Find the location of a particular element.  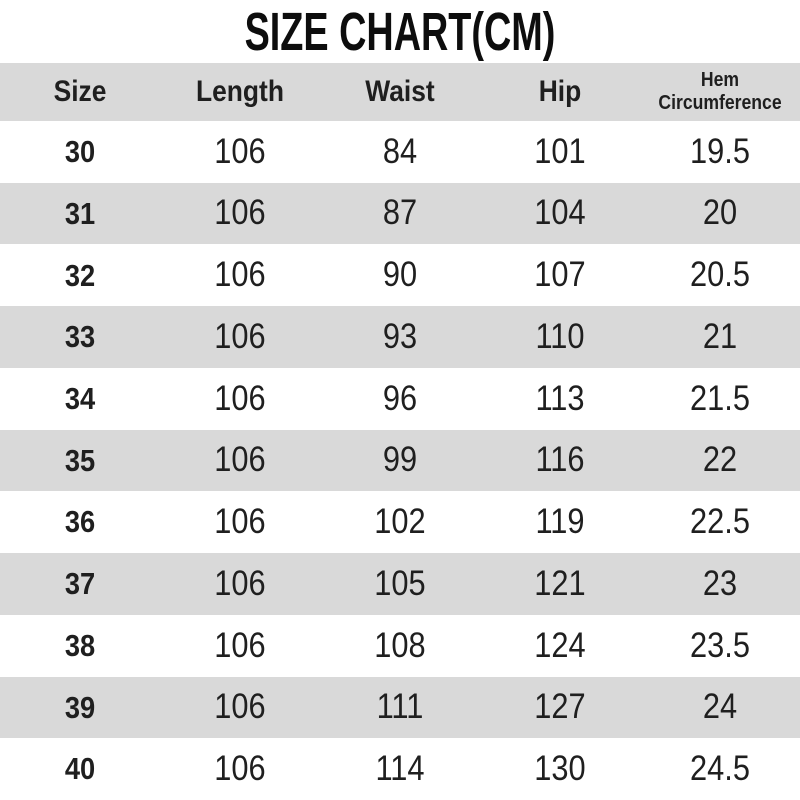

table-cell: 119 is located at coordinates (560, 522).